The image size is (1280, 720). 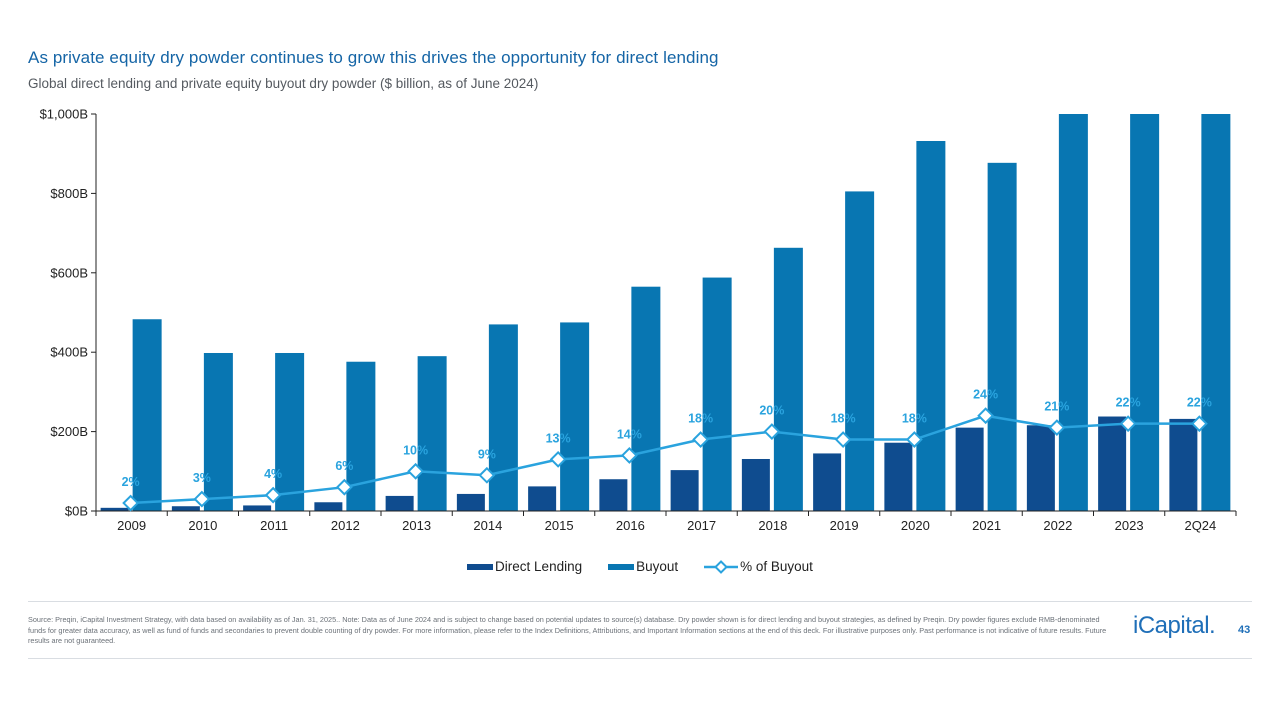 I want to click on x-axis-tick-label: 2016, so click(x=630, y=525).